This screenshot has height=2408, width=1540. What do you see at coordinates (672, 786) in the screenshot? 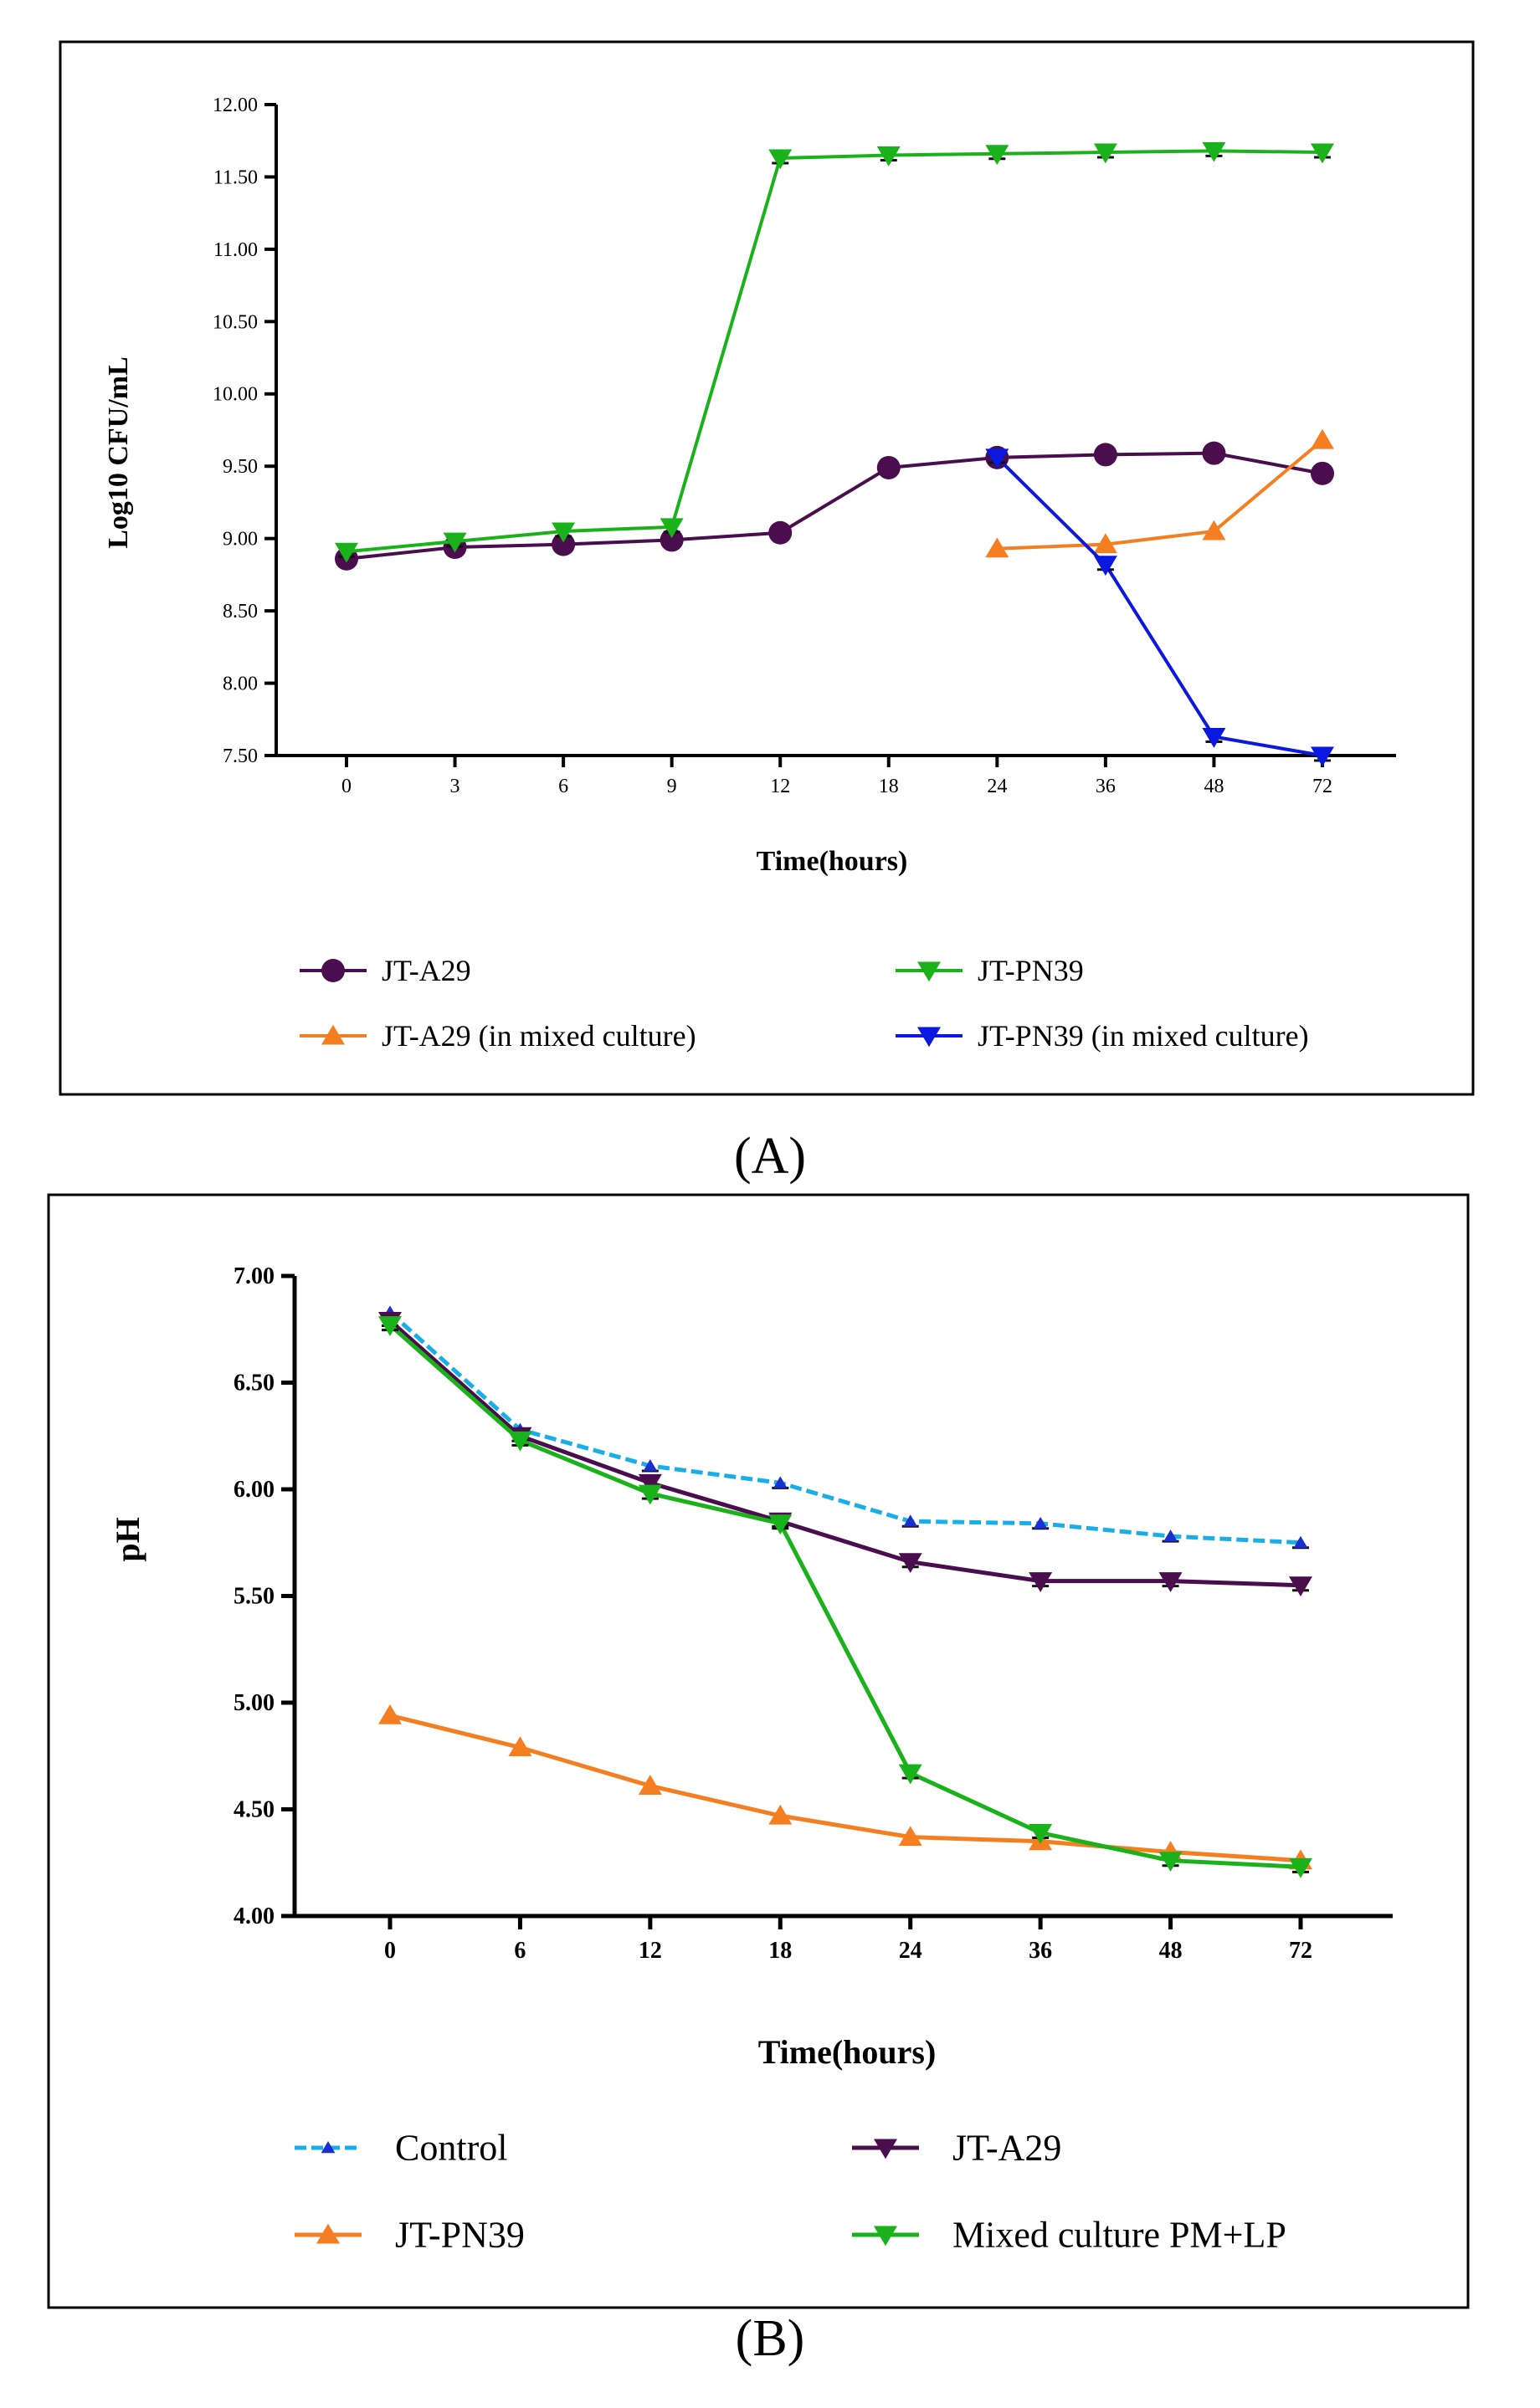
I see `x-tick-label: 9` at bounding box center [672, 786].